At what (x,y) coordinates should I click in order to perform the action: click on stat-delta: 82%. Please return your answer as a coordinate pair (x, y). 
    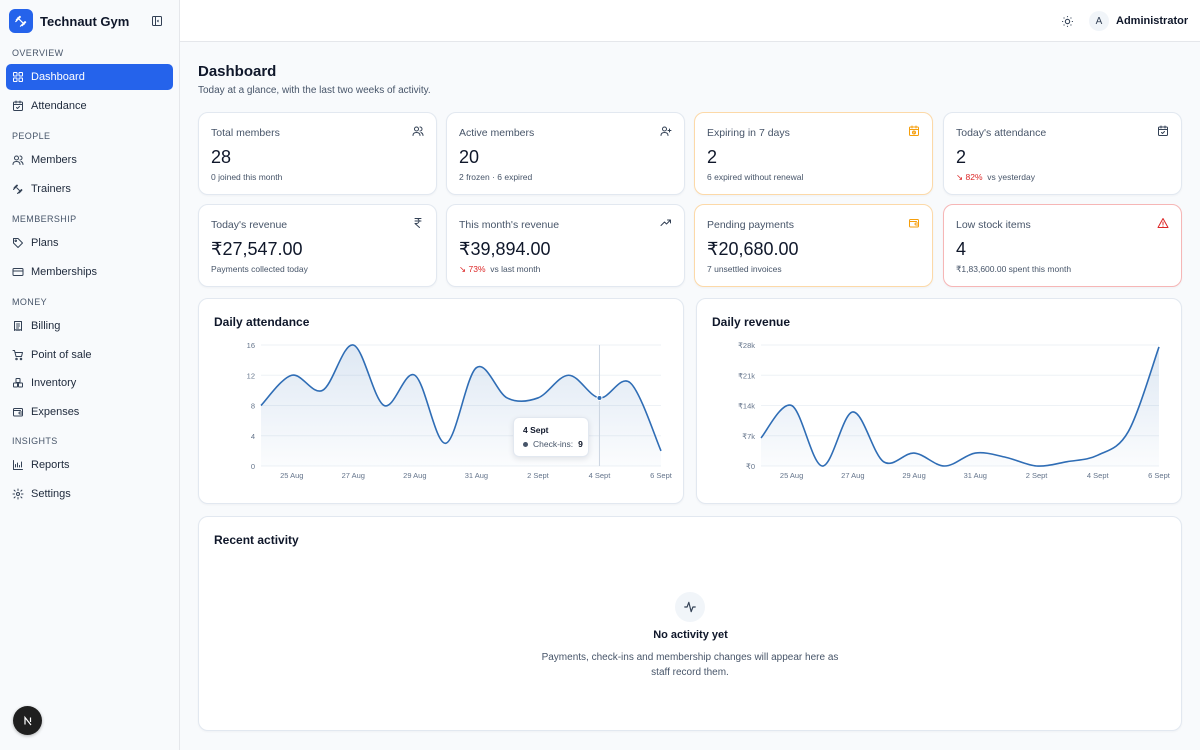
    Looking at the image, I should click on (974, 177).